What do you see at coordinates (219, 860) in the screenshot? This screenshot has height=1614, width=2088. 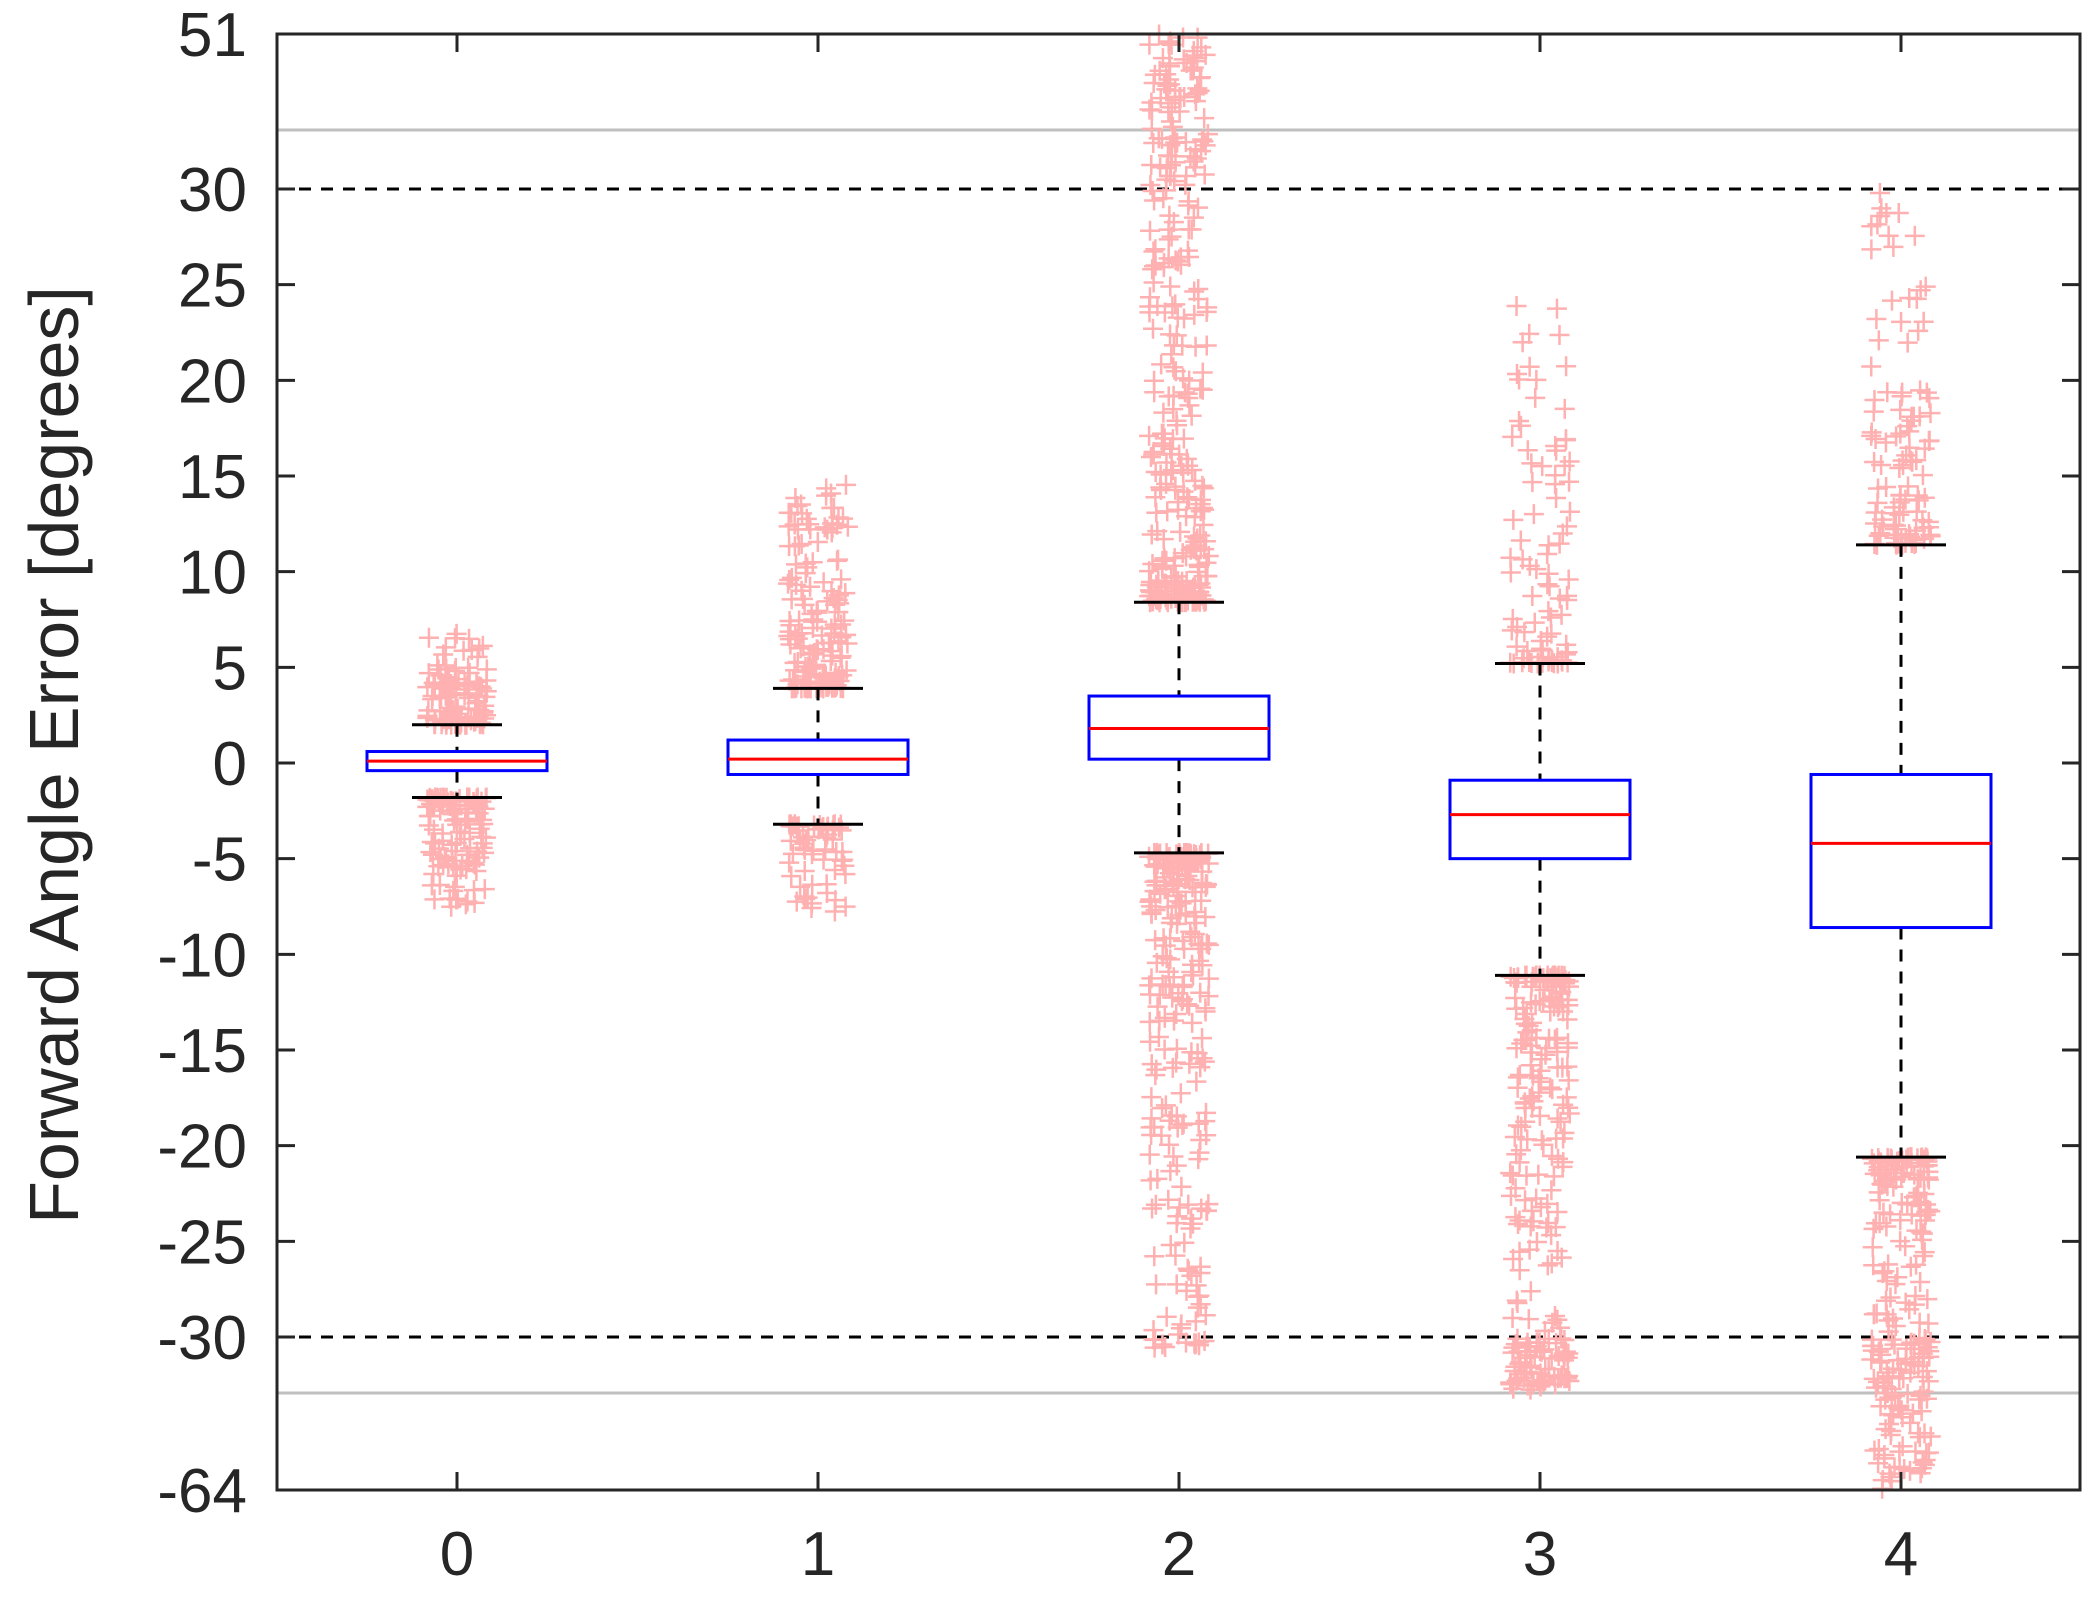 I see `y-tick-label: -5` at bounding box center [219, 860].